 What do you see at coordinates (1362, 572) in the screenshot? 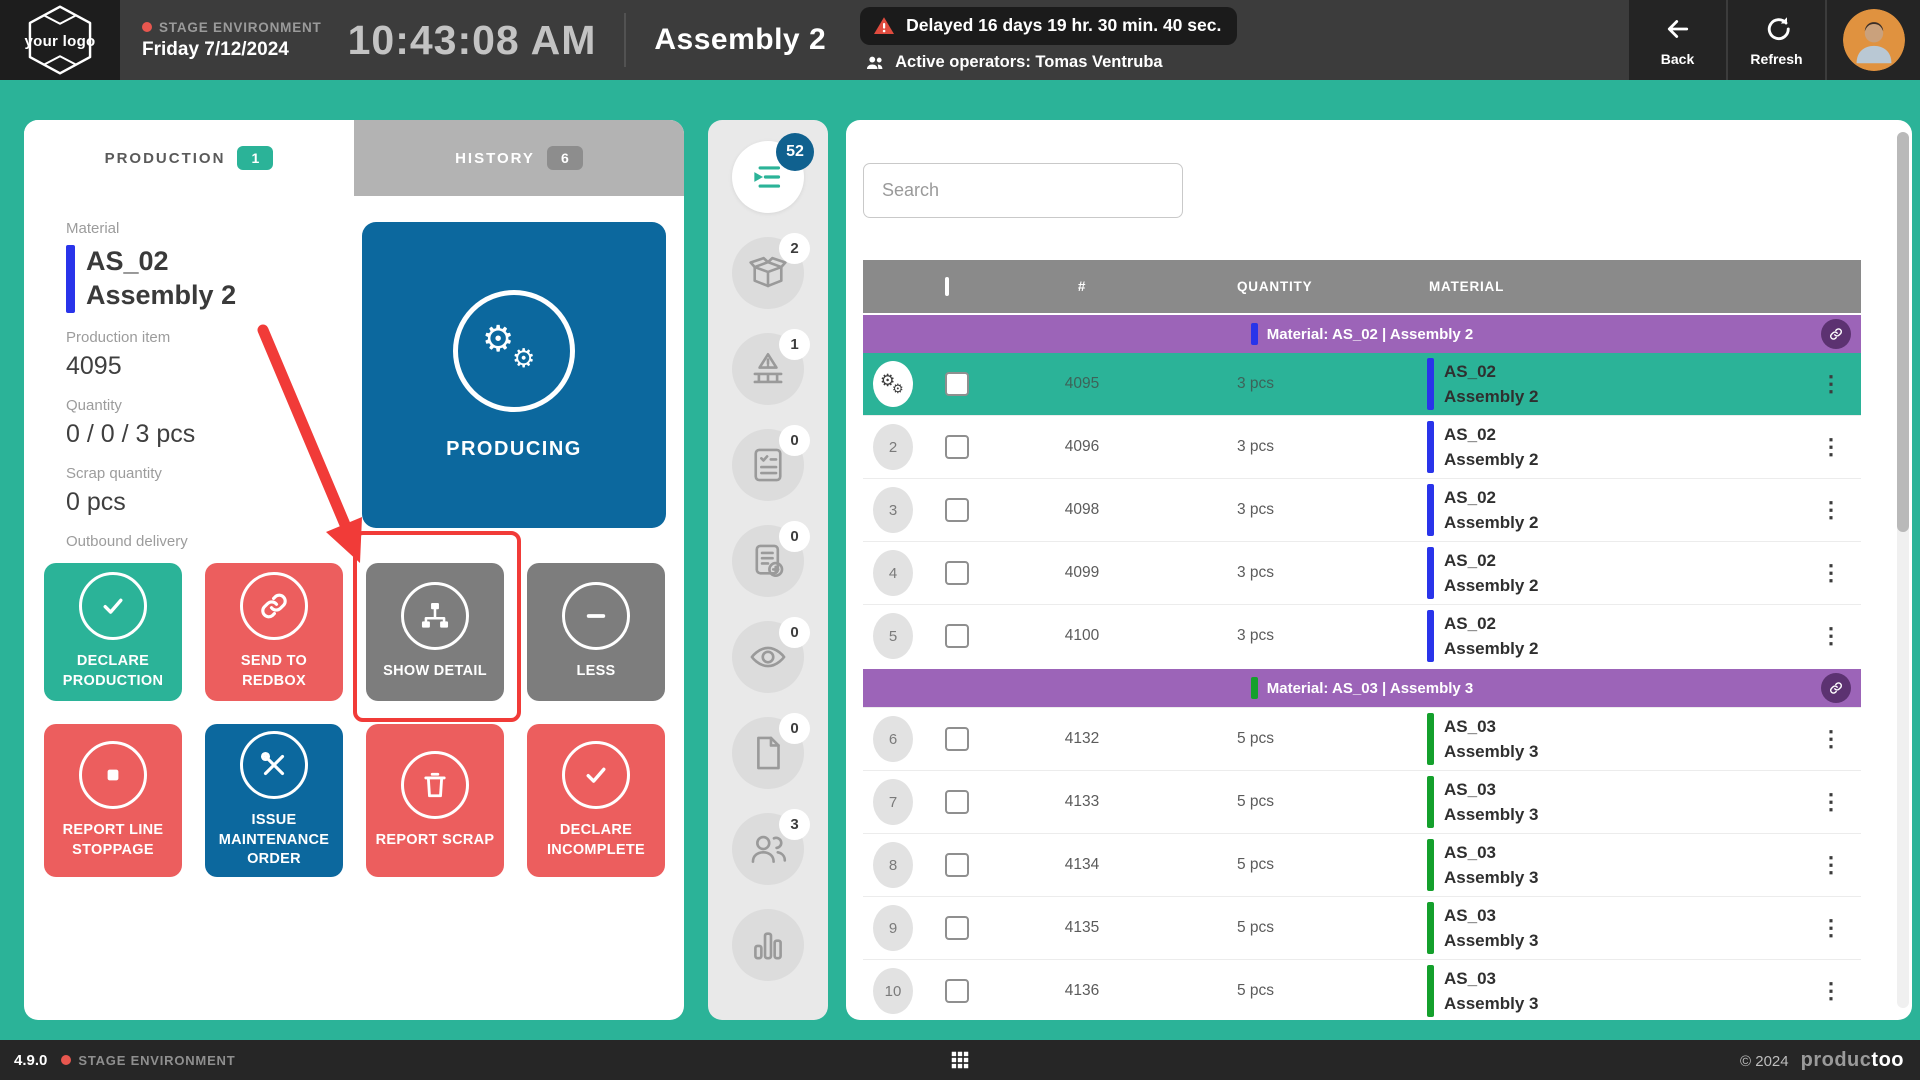
I see `order-row: 4 4099 3 pcs AS_02 Assembly 2 ⋮` at bounding box center [1362, 572].